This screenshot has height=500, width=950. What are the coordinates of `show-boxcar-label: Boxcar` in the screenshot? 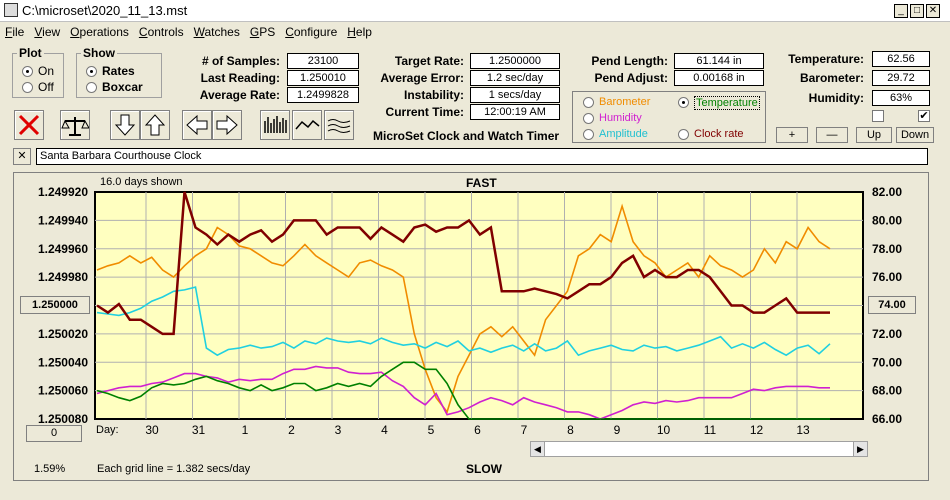 It's located at (122, 87).